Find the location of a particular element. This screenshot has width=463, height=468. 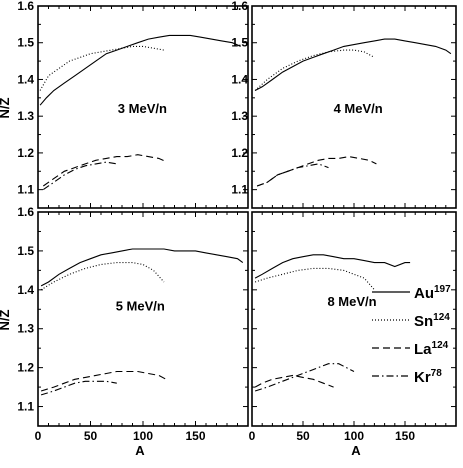

legend-label: Au197 is located at coordinates (432, 293).